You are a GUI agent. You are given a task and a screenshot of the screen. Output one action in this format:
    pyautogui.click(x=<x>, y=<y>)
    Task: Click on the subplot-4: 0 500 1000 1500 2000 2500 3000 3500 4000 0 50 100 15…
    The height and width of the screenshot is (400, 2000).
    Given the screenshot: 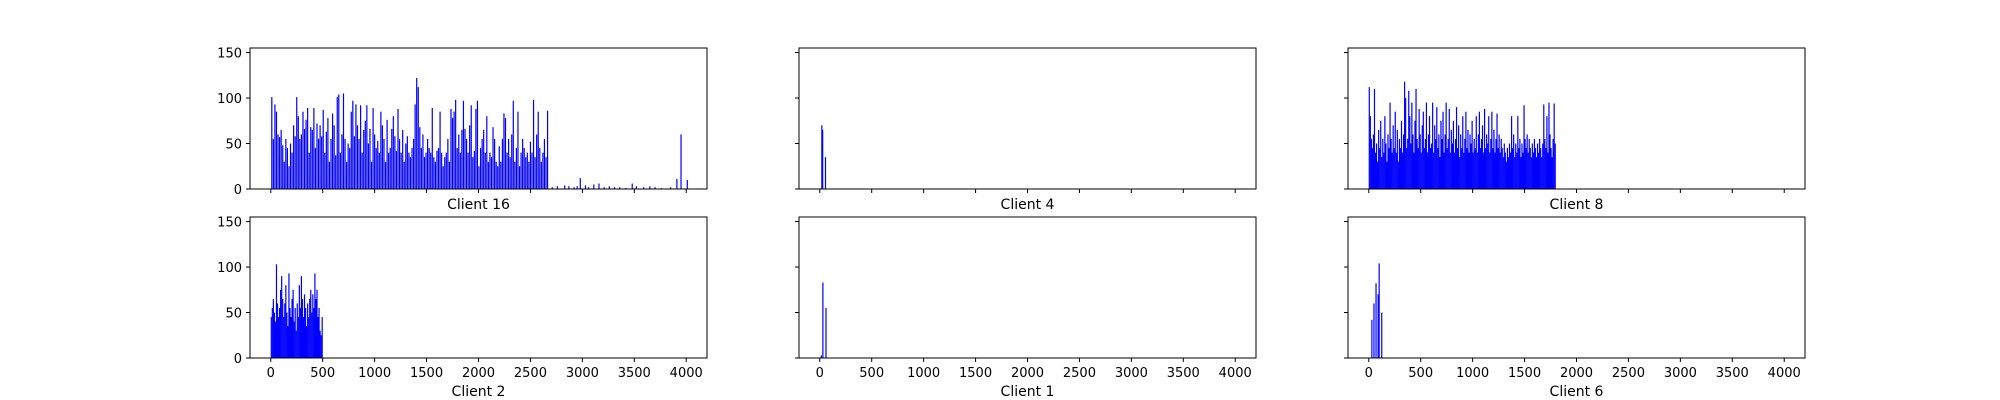 What is the action you would take?
    pyautogui.click(x=462, y=308)
    